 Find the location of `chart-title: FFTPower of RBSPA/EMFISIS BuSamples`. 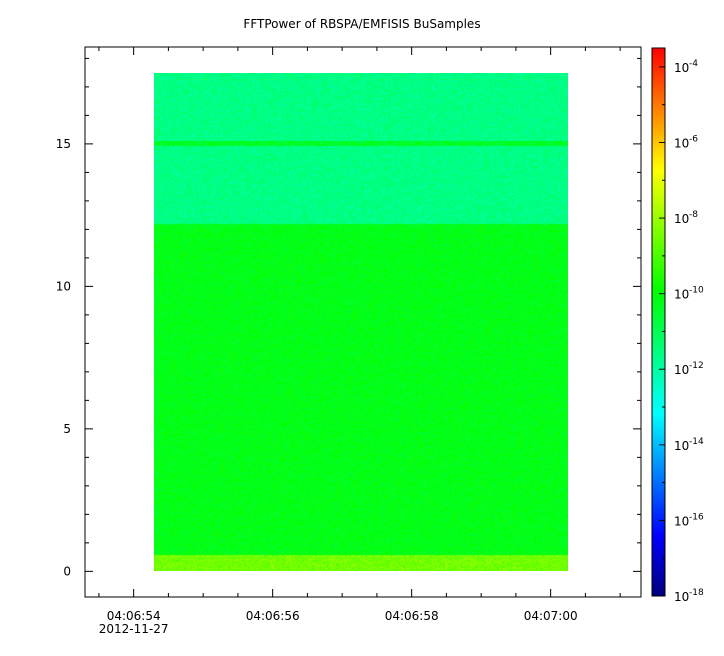

chart-title: FFTPower of RBSPA/EMFISIS BuSamples is located at coordinates (362, 24).